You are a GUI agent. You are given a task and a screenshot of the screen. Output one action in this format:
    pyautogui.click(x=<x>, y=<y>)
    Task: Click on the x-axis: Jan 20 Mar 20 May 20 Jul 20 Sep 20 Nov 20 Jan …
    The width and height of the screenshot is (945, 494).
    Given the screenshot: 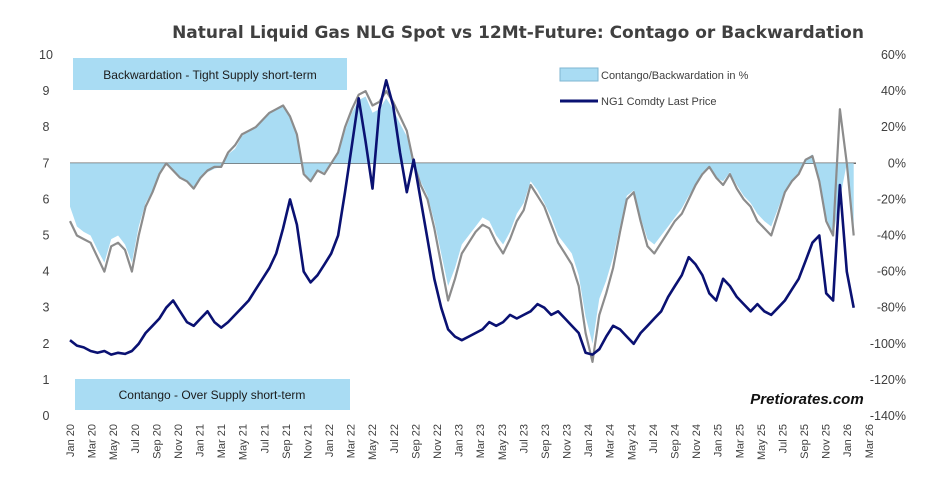 What is the action you would take?
    pyautogui.click(x=470, y=442)
    